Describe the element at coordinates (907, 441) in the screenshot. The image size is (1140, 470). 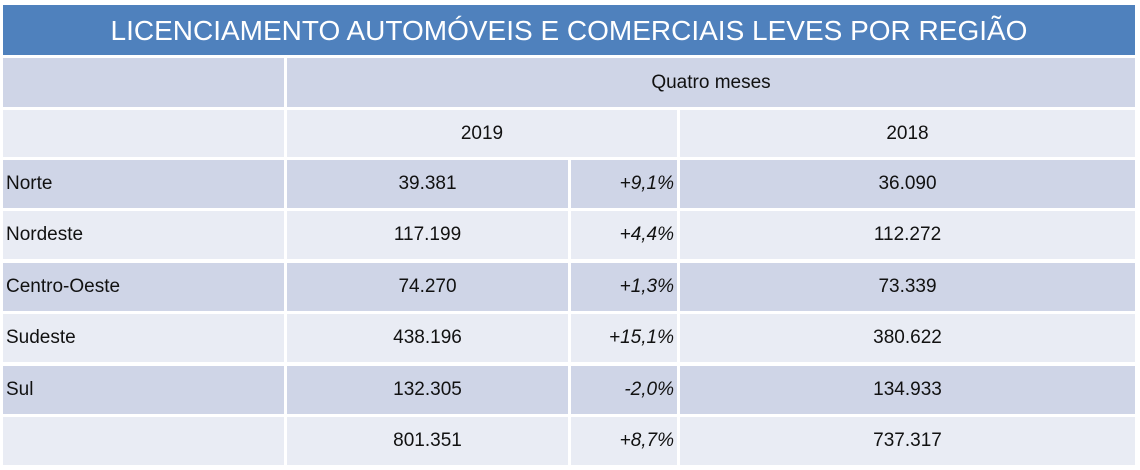
I see `value-previous: 737.317` at that location.